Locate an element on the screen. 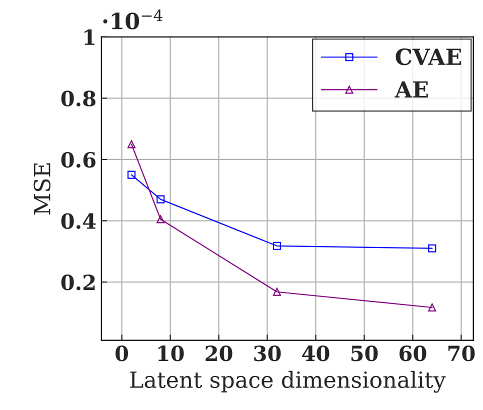 This screenshot has height=410, width=483. x-tick-label: 50 is located at coordinates (364, 354).